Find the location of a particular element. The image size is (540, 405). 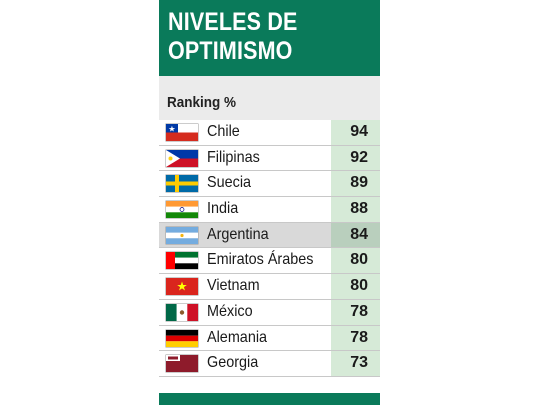

table-row: Alemania 78 is located at coordinates (269, 338).